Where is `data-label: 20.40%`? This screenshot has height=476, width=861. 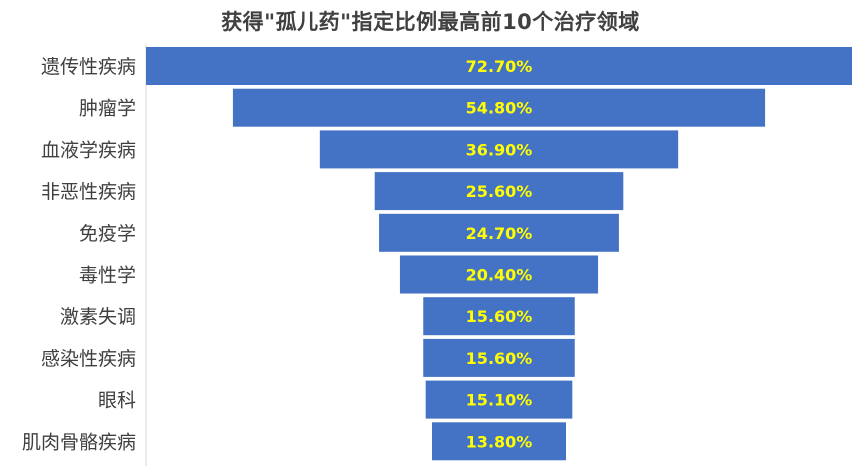 data-label: 20.40% is located at coordinates (499, 275).